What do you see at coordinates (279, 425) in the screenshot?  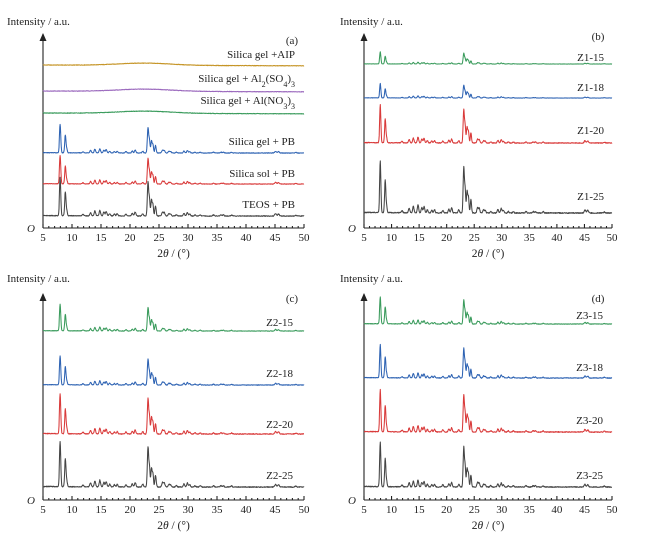 I see `series-label: Z2-20` at bounding box center [279, 425].